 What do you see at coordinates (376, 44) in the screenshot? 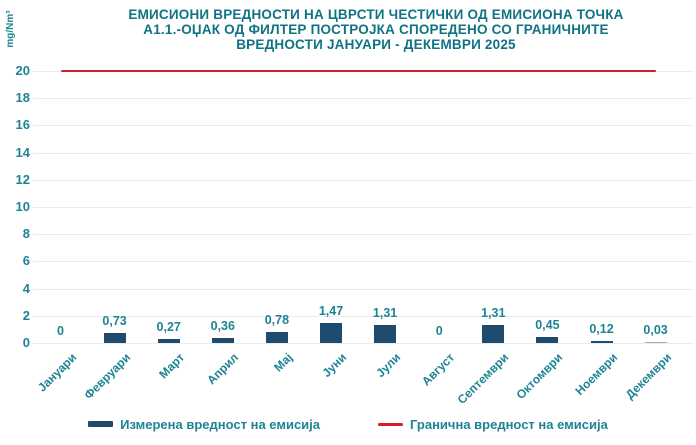
I see `chart-title-line-3: ВРЕДНОСТИ ЈАНУАРИ - ДЕКЕМВРИ 2025` at bounding box center [376, 44].